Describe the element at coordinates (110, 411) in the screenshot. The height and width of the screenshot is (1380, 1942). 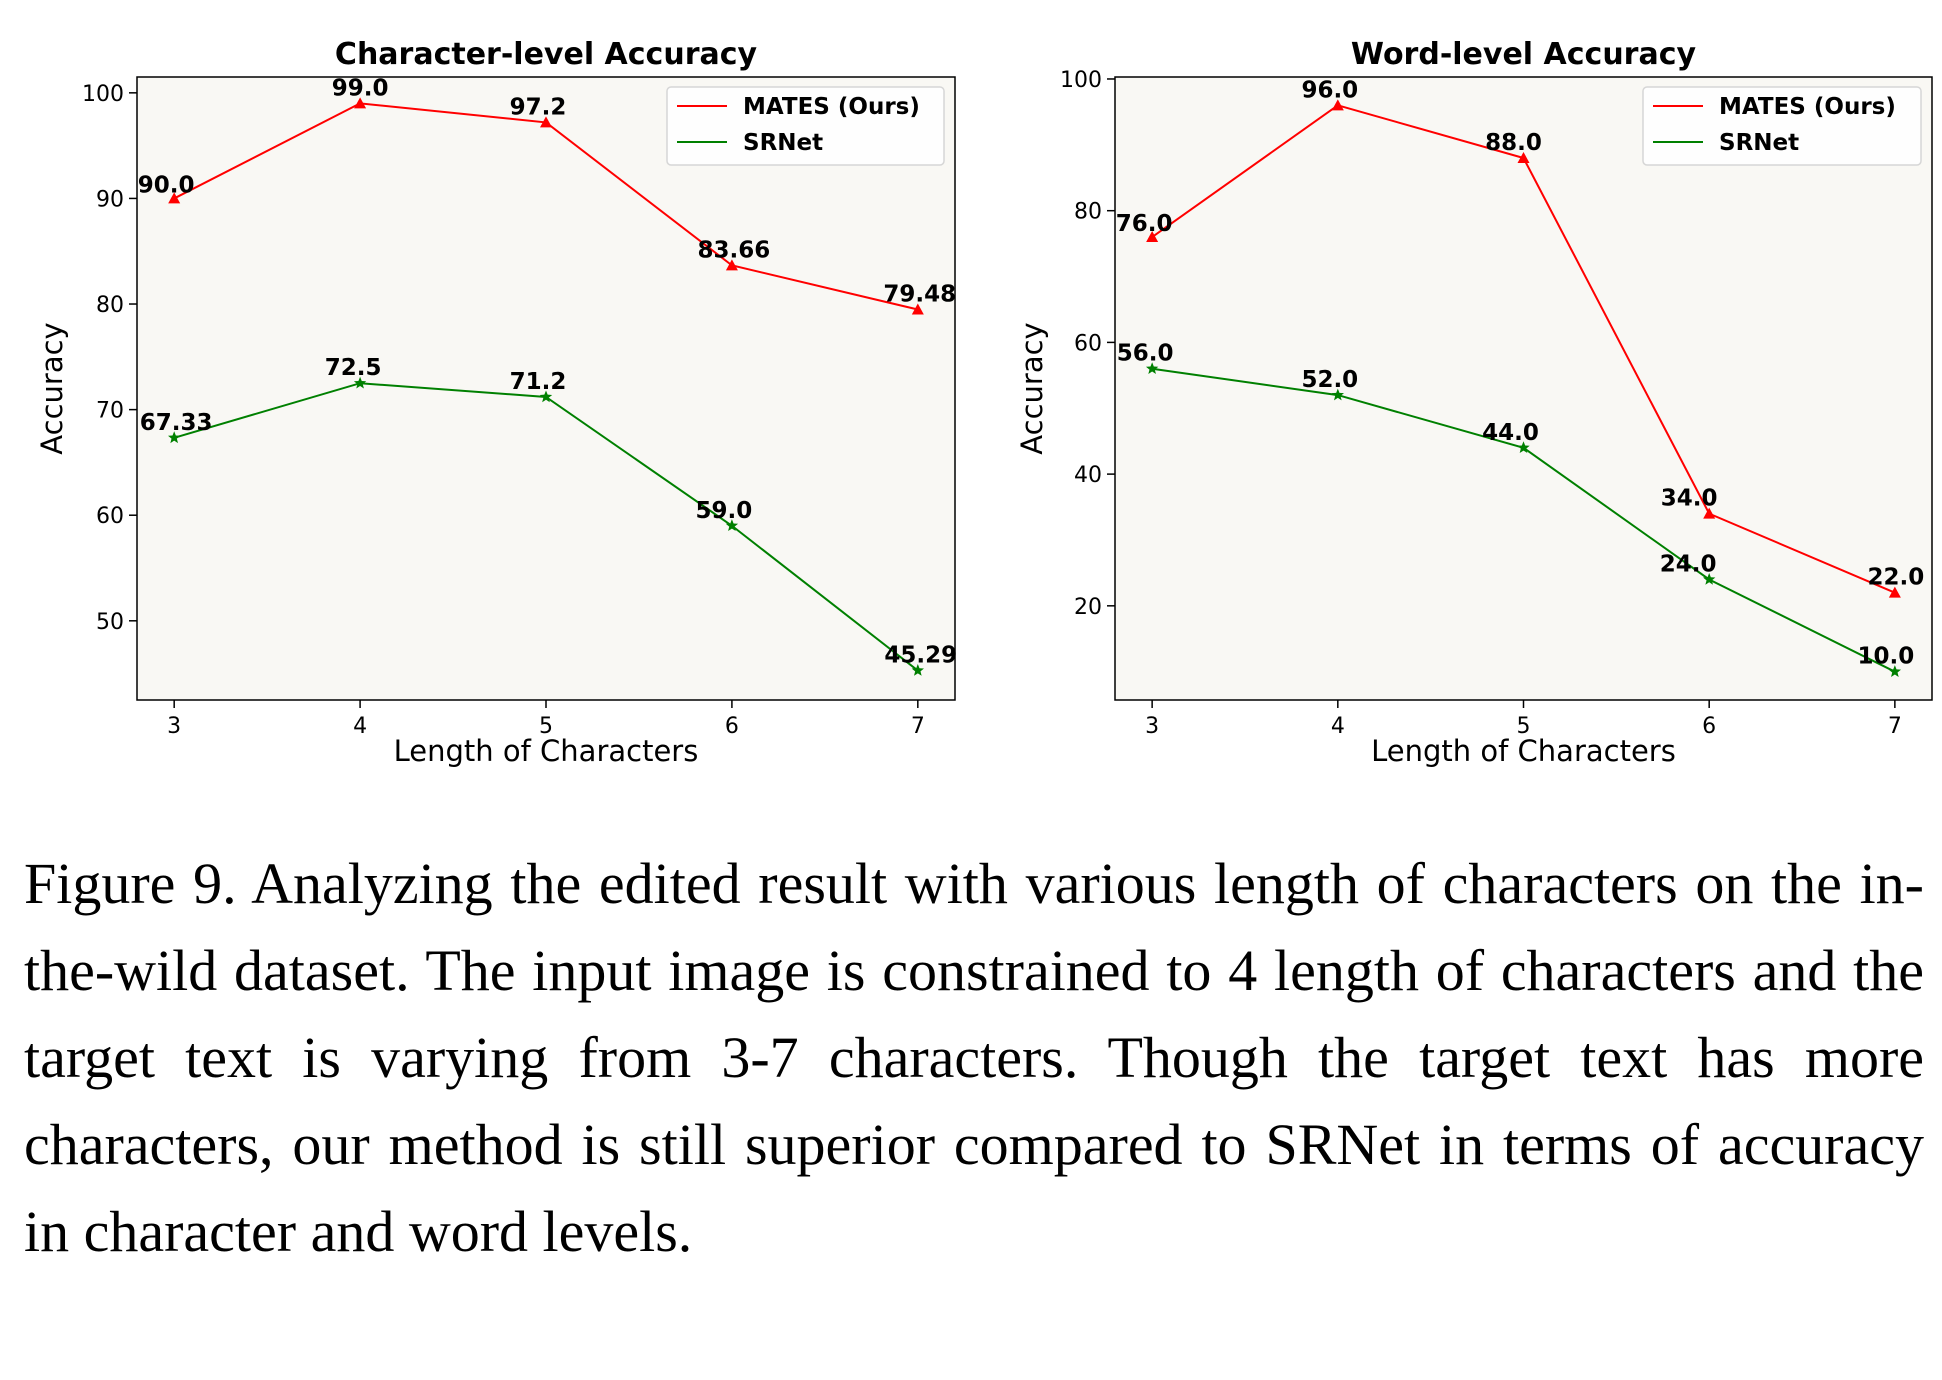
I see `y-tick-label: 70` at that location.